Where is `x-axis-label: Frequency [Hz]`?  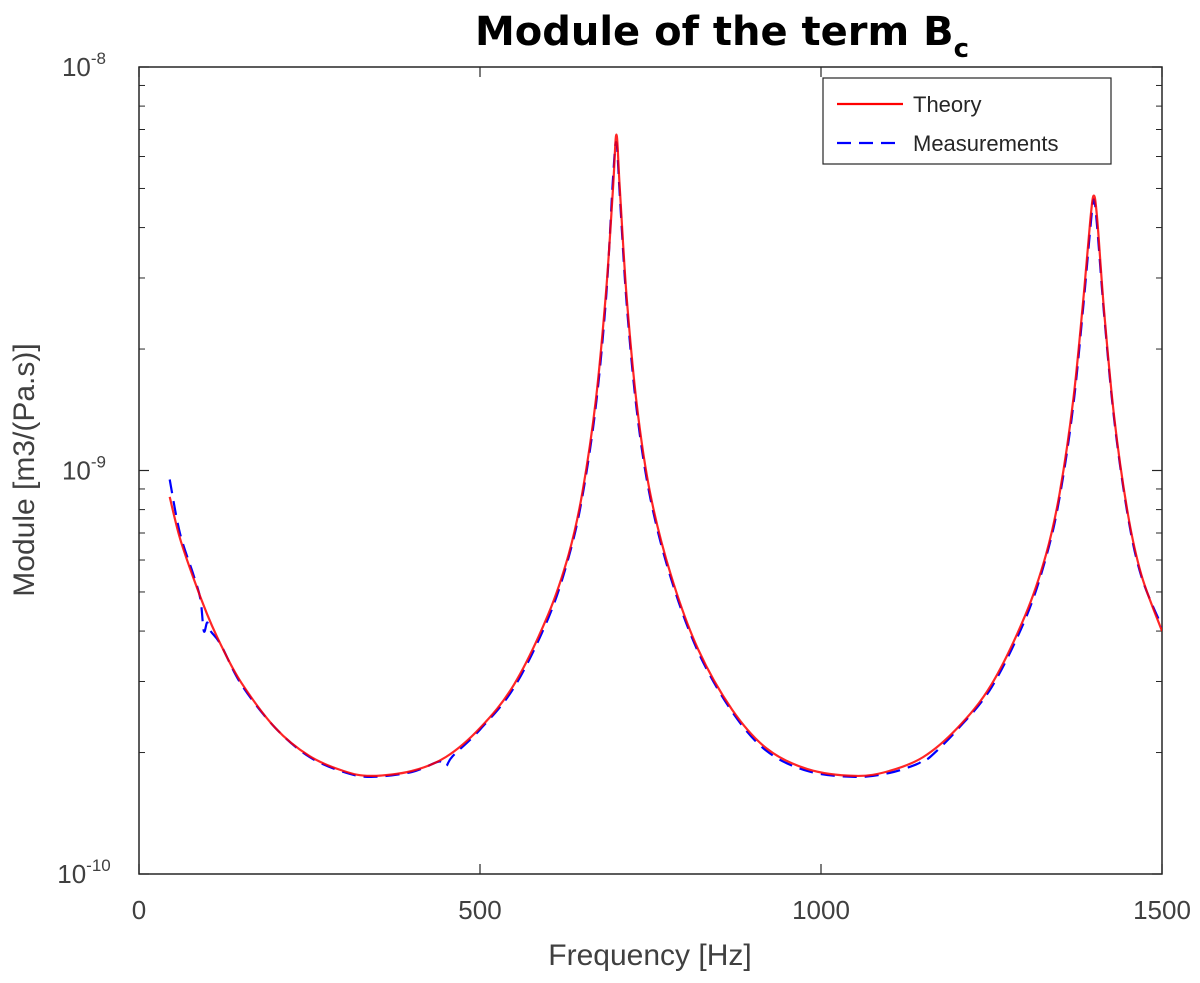
x-axis-label: Frequency [Hz] is located at coordinates (649, 955).